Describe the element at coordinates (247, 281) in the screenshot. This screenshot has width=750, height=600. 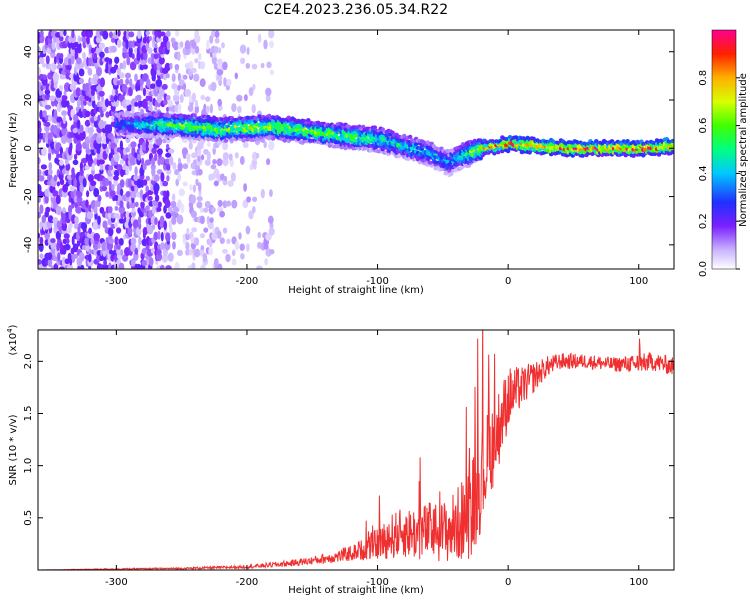
I see `x-tick-label: -200` at that location.